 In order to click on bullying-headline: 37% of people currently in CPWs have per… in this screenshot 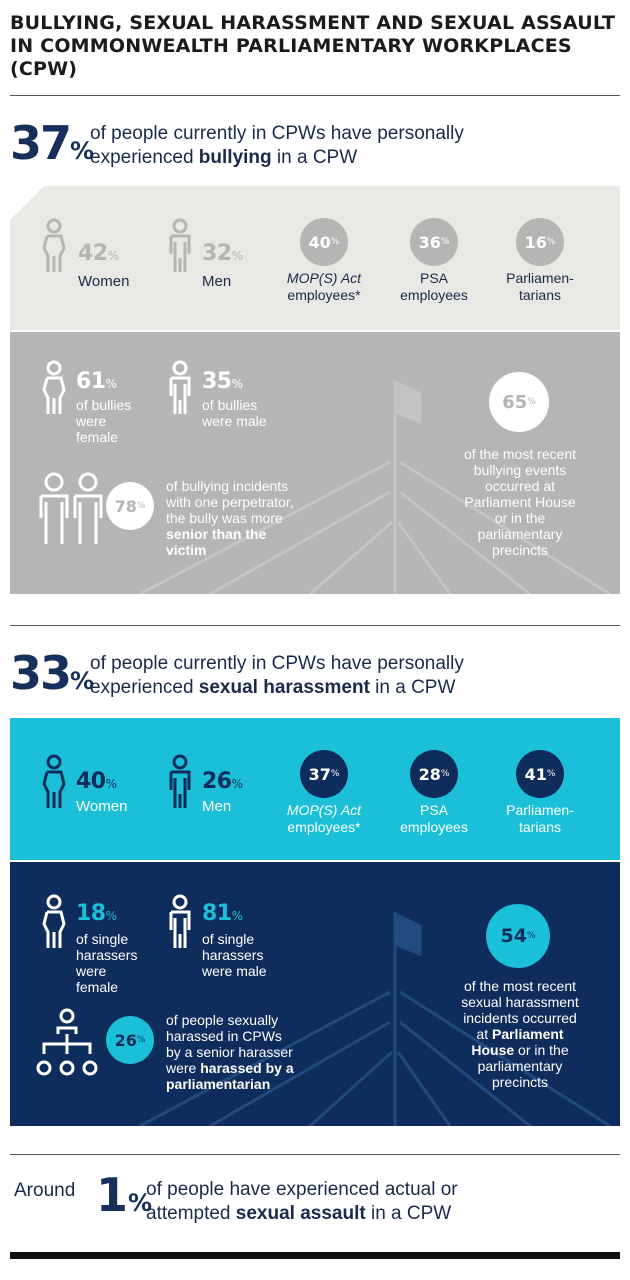, I will do `click(315, 148)`.